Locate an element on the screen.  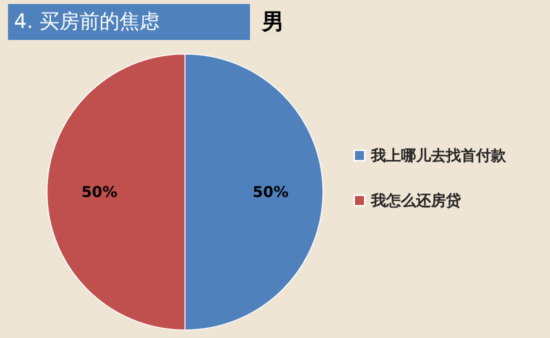
chart-title: 4. 买房前的焦虑 is located at coordinates (87, 21).